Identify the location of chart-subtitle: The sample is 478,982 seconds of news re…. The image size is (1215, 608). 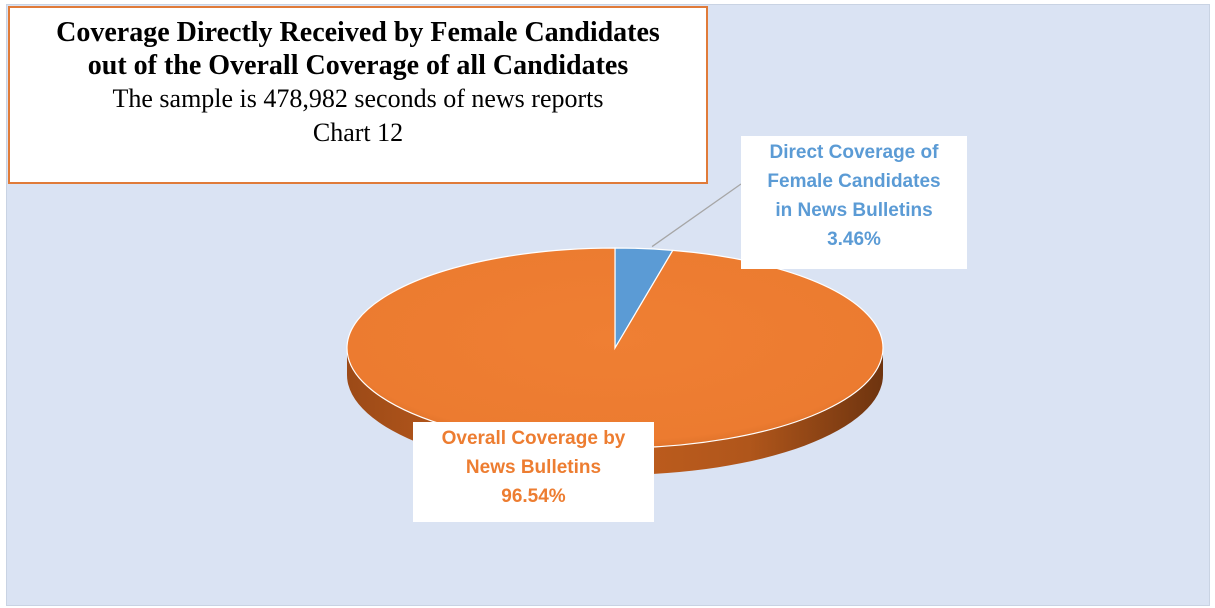
(358, 98).